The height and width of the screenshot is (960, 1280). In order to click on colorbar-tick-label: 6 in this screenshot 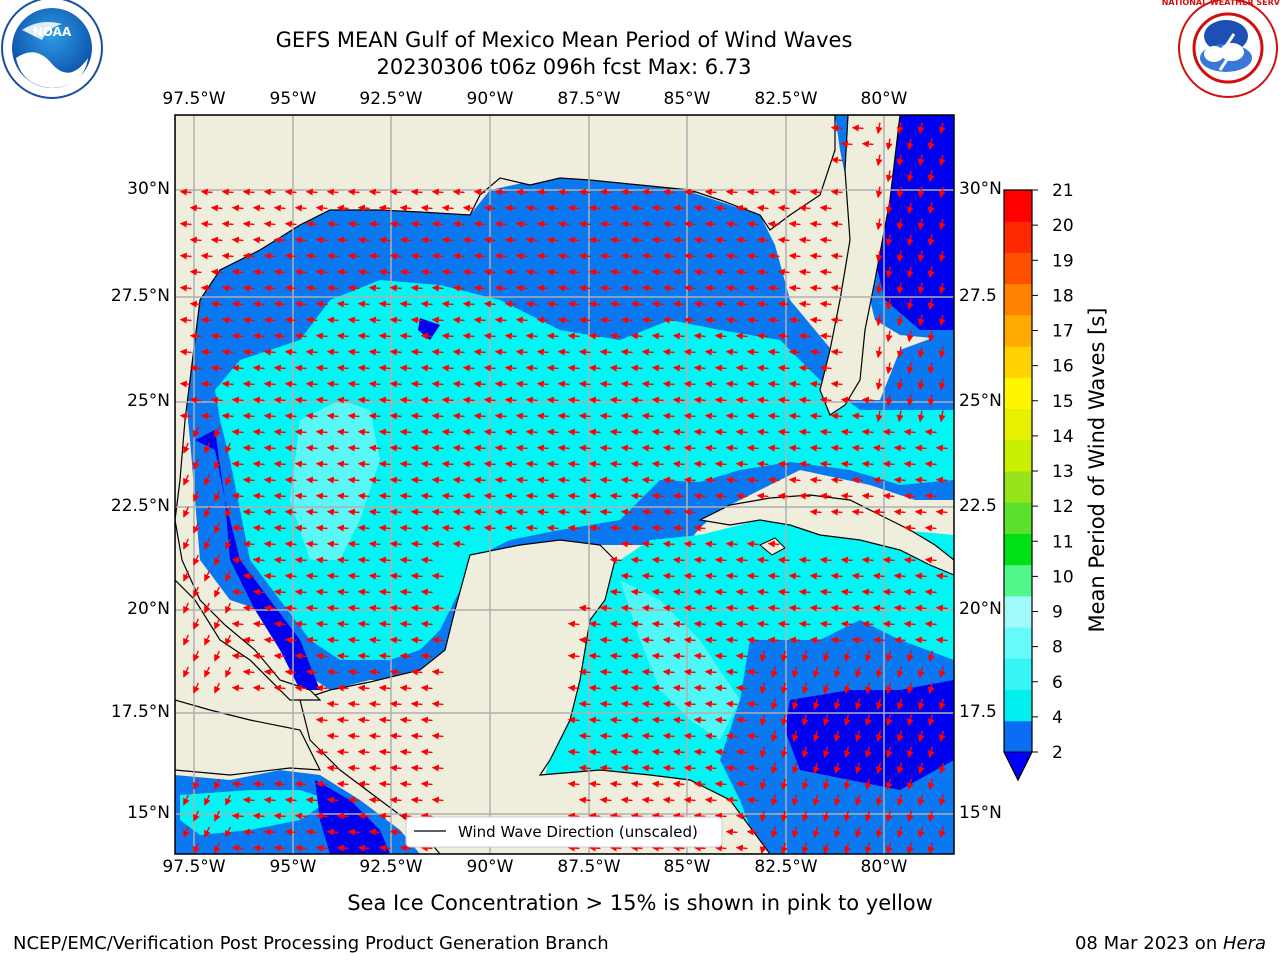, I will do `click(1057, 683)`.